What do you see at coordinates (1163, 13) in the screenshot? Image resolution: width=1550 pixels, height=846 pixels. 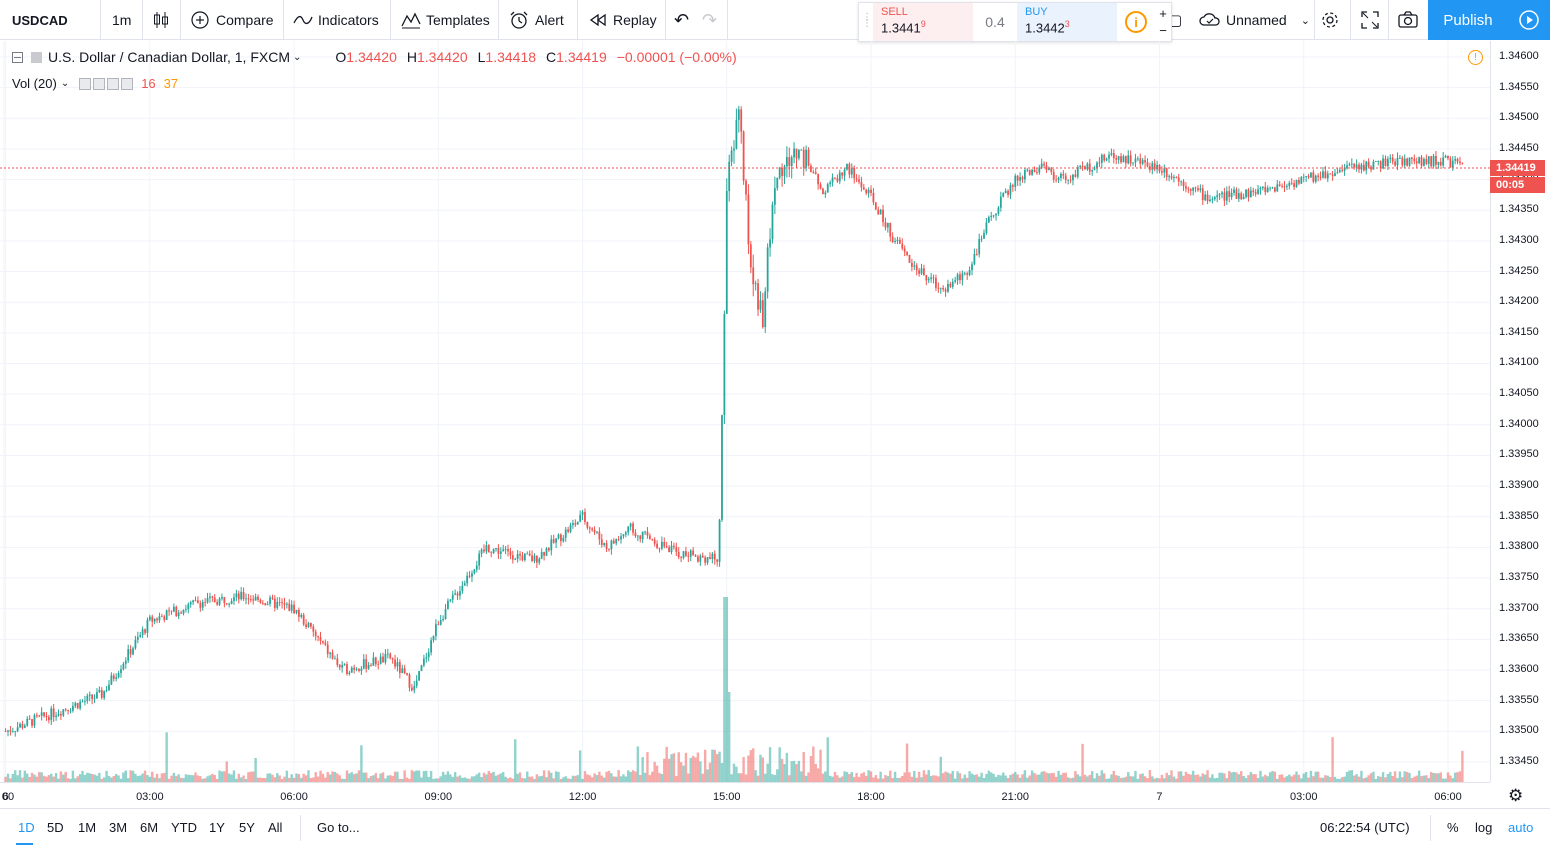 I see `plus-icon: +` at bounding box center [1163, 13].